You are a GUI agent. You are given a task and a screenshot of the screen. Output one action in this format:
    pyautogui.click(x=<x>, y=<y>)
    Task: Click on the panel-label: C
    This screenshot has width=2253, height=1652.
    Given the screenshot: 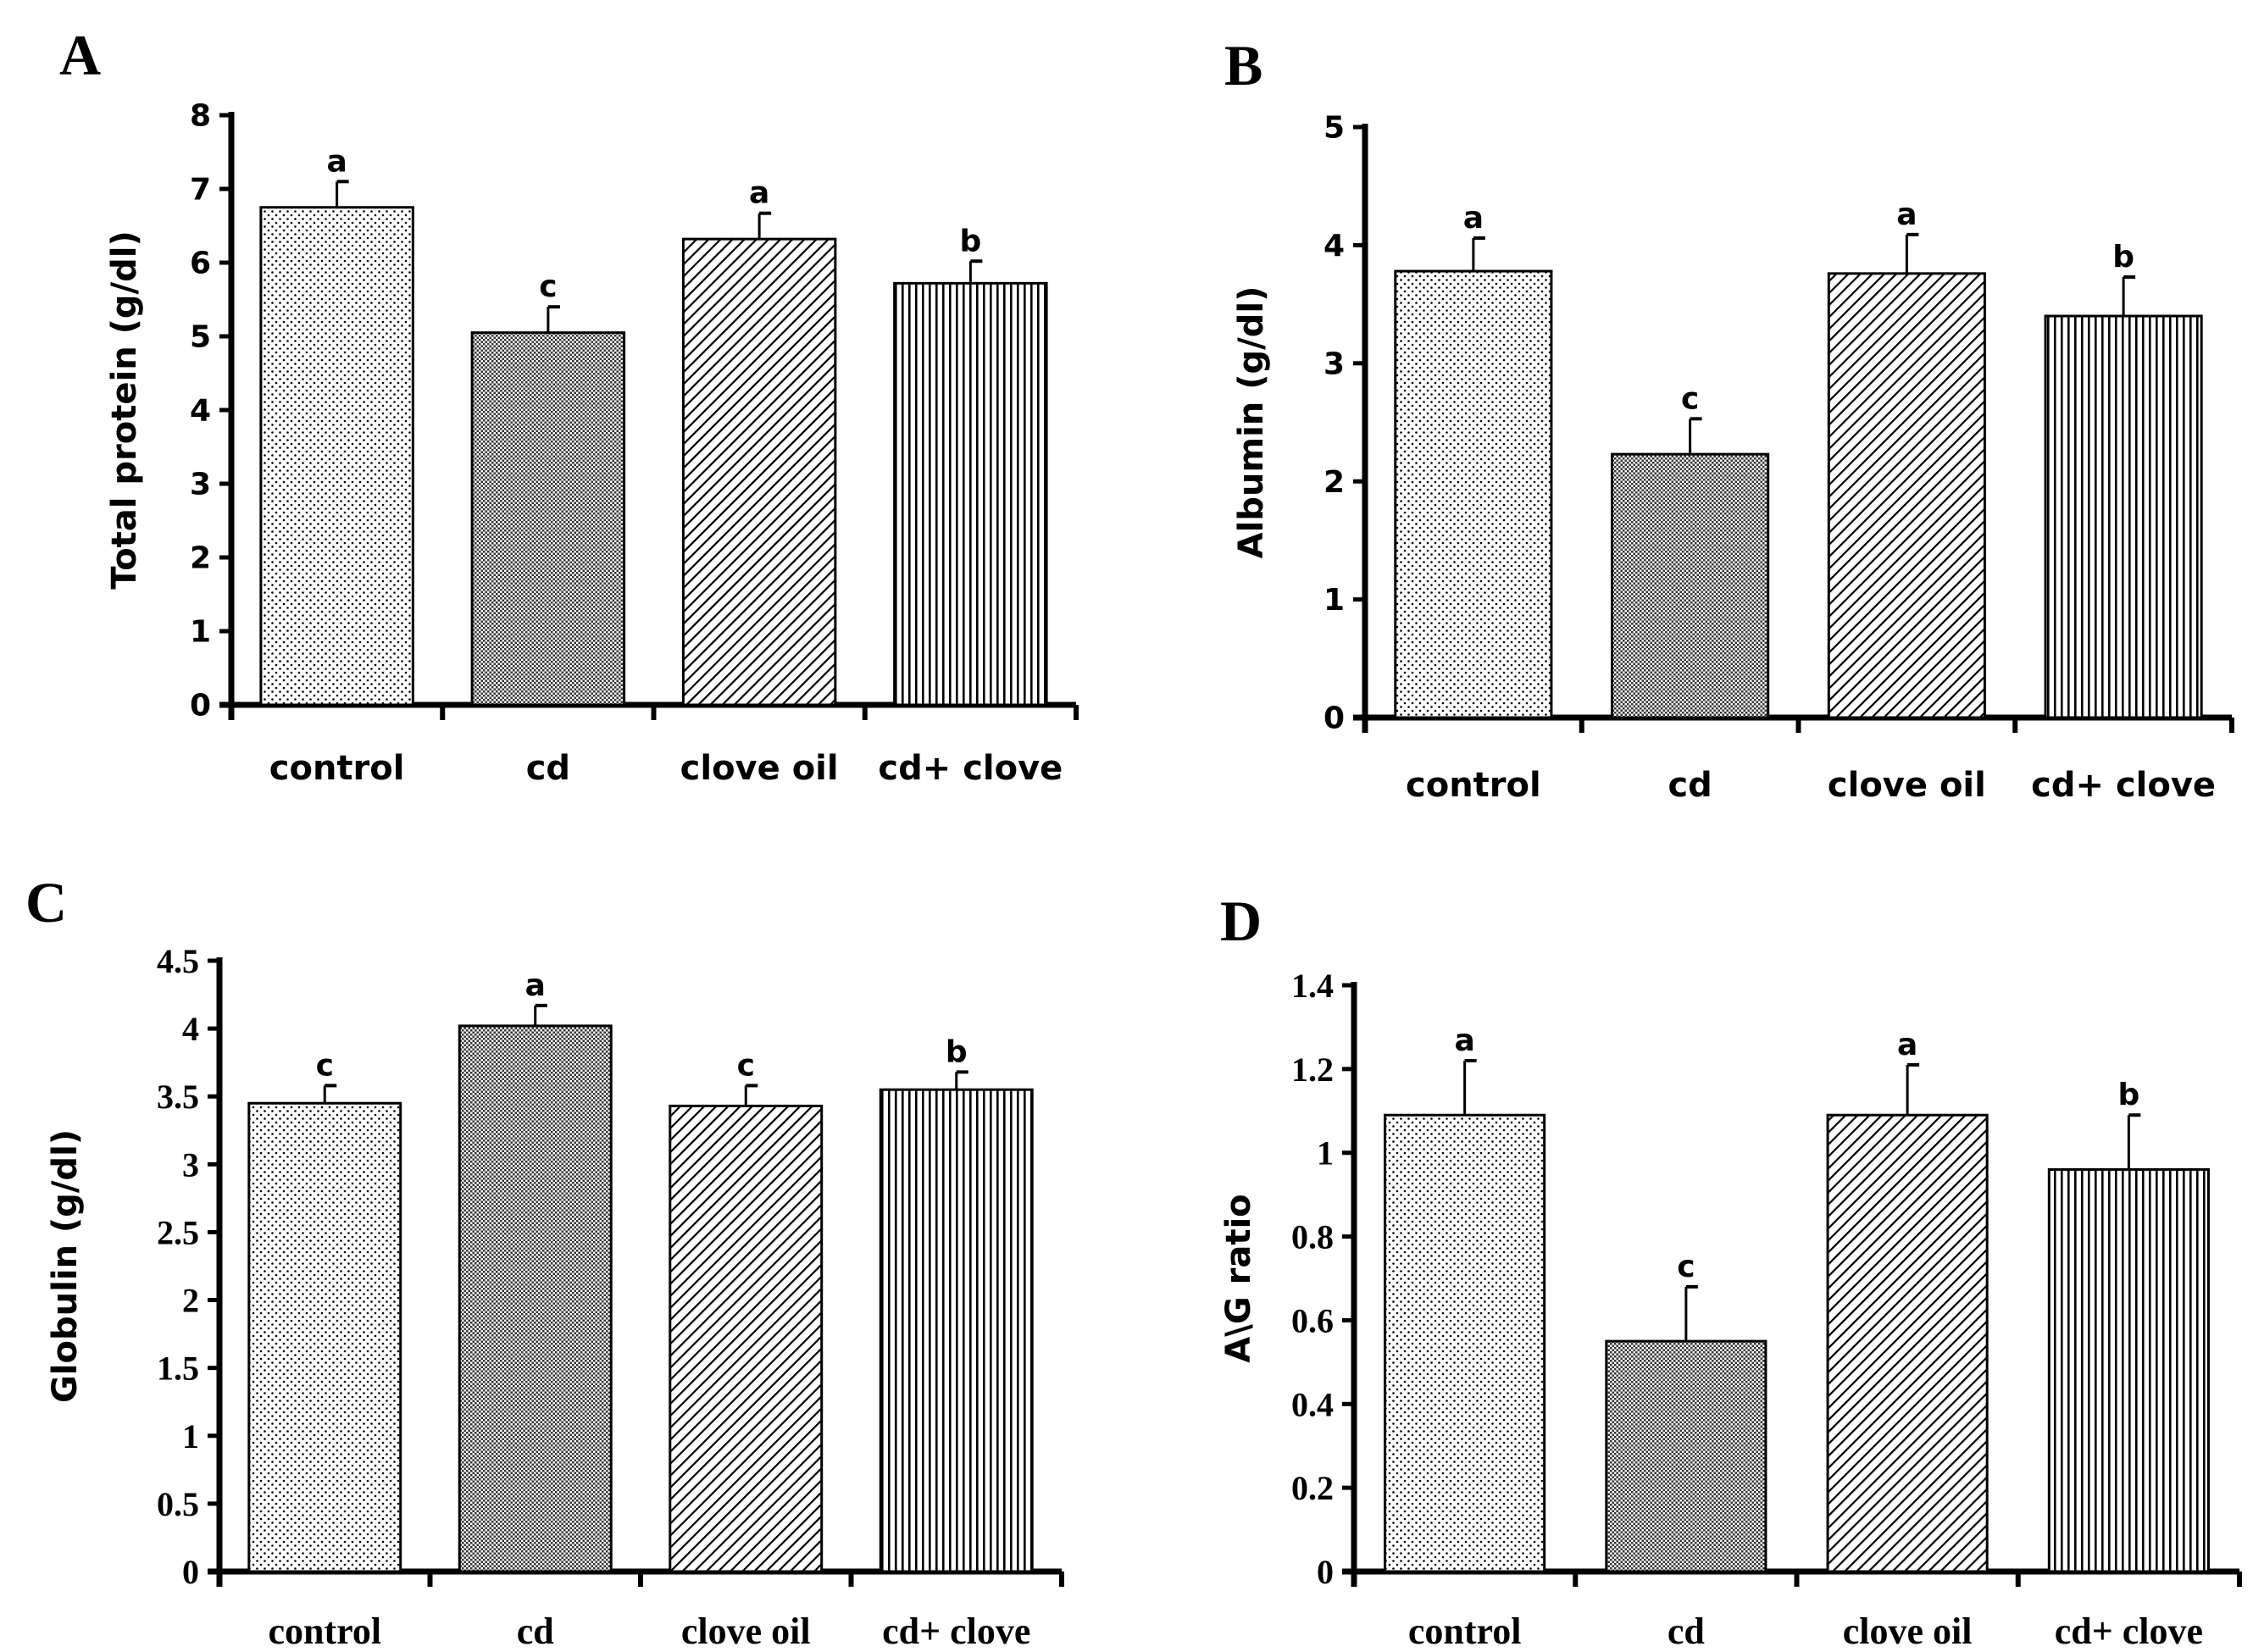 What is the action you would take?
    pyautogui.click(x=46, y=902)
    